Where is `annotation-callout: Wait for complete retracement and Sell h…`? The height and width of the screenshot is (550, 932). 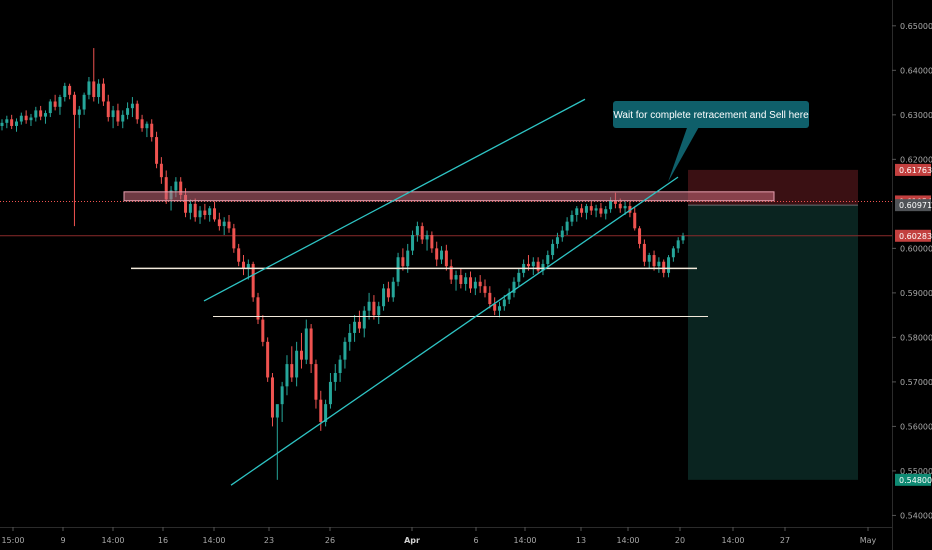
annotation-callout: Wait for complete retracement and Sell h… is located at coordinates (711, 141).